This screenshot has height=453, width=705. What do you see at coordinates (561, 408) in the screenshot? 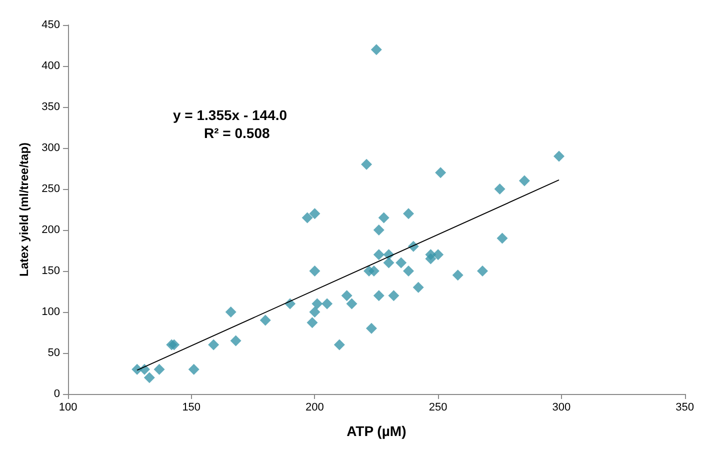
I see `x-tick-label: 300` at bounding box center [561, 408].